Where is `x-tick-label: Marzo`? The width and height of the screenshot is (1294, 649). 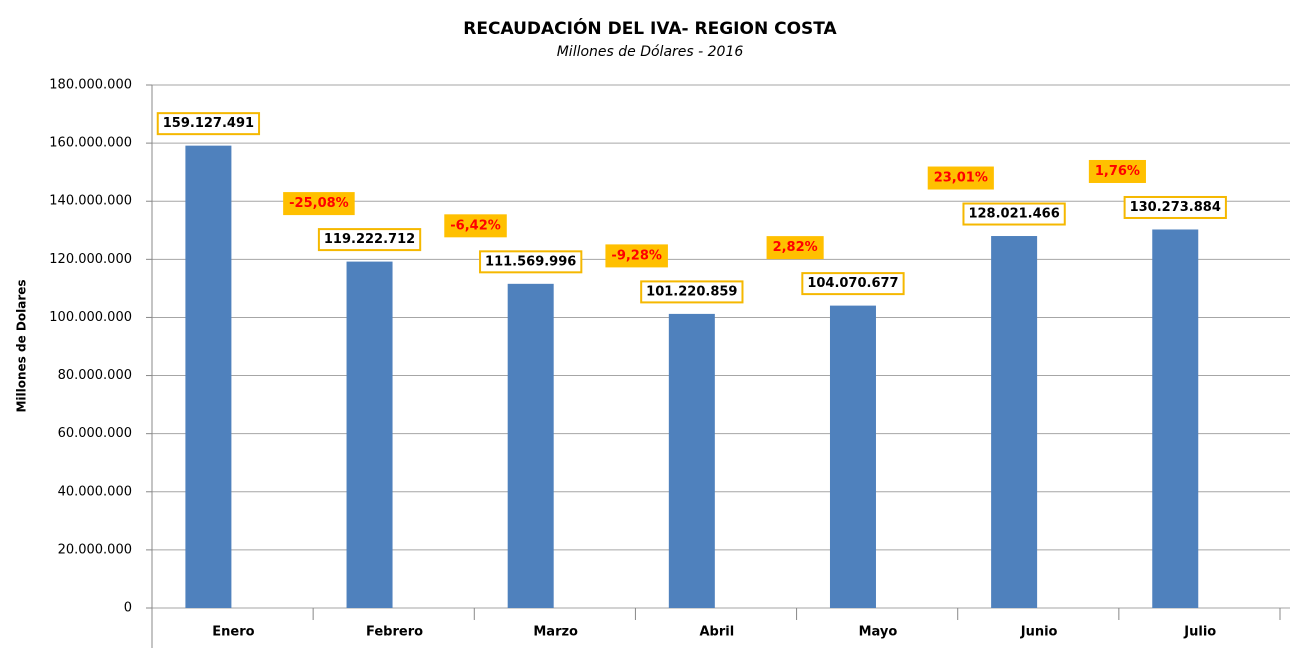
x-tick-label: Marzo is located at coordinates (555, 632).